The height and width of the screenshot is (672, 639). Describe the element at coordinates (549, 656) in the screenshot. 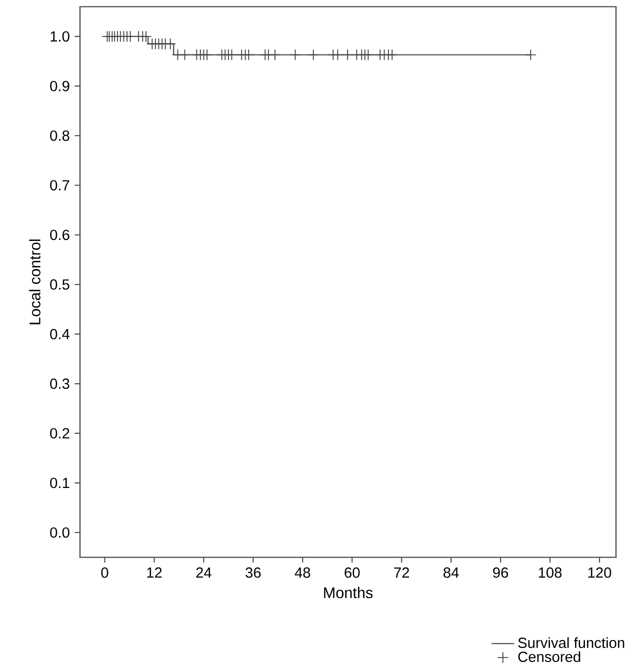

I see `legend-label: Censored` at that location.